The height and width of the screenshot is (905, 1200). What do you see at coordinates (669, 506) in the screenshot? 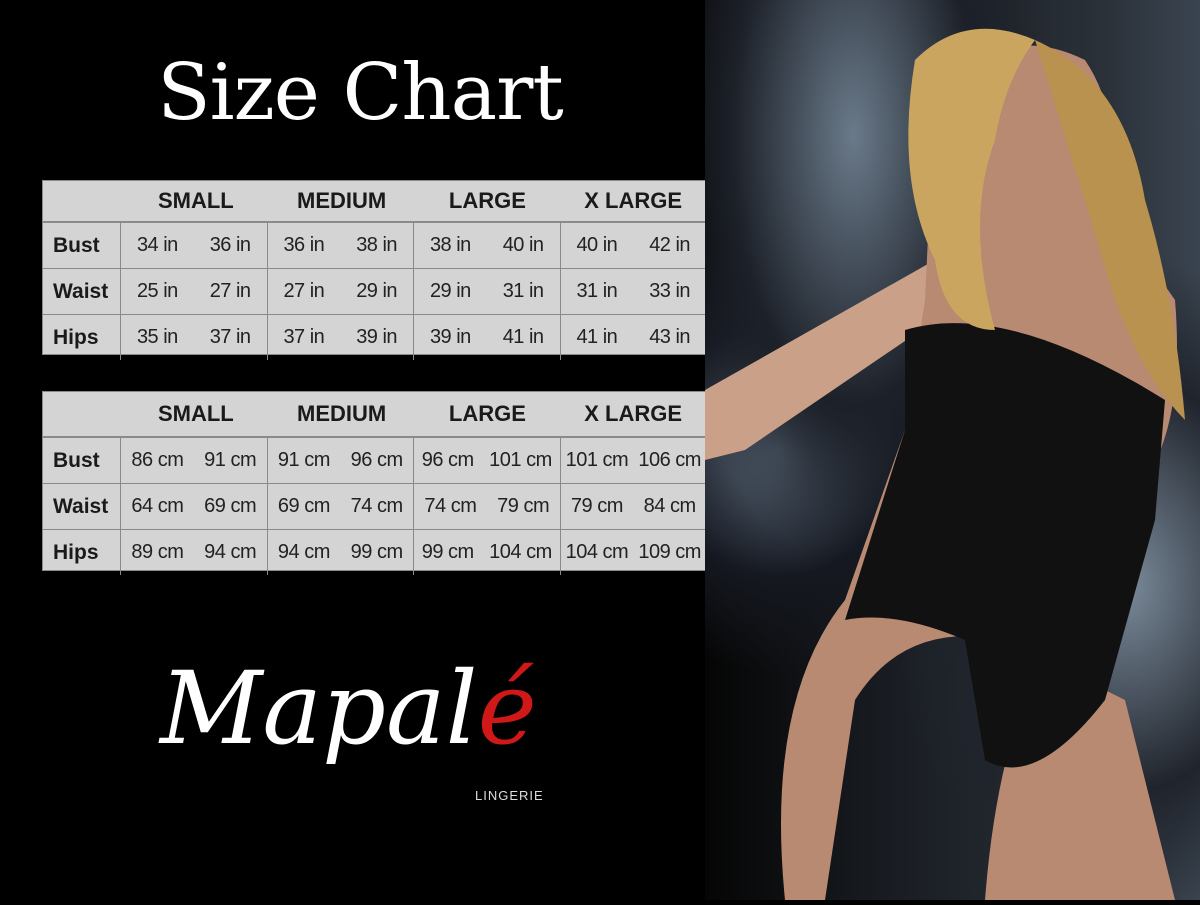
I see `measurement-value: 84 cm` at bounding box center [669, 506].